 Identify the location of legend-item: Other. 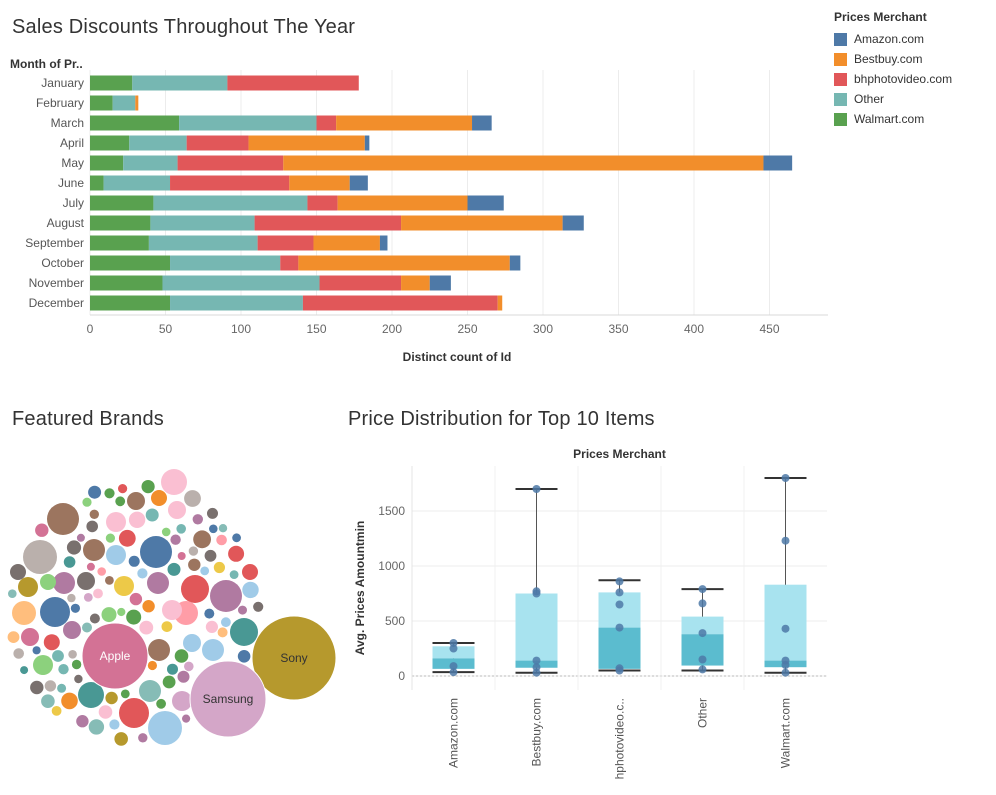
(893, 99).